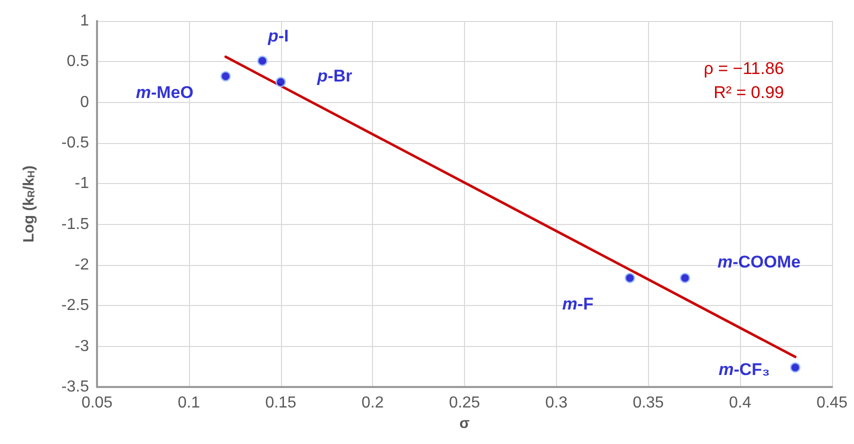 The height and width of the screenshot is (444, 854). Describe the element at coordinates (744, 68) in the screenshot. I see `annotation: ρ = −11.86` at that location.